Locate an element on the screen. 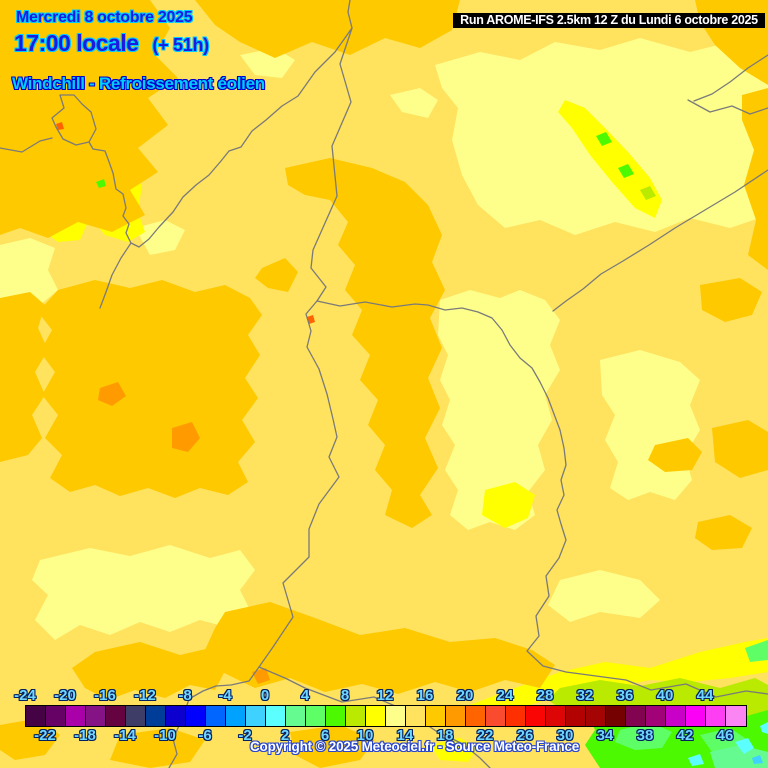  scale-tick-label: 44 is located at coordinates (705, 695).